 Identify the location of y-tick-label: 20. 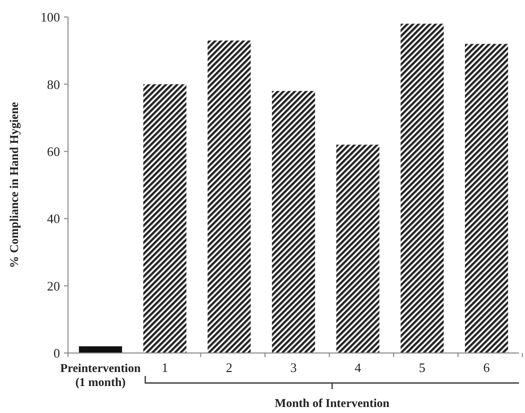
(53, 286).